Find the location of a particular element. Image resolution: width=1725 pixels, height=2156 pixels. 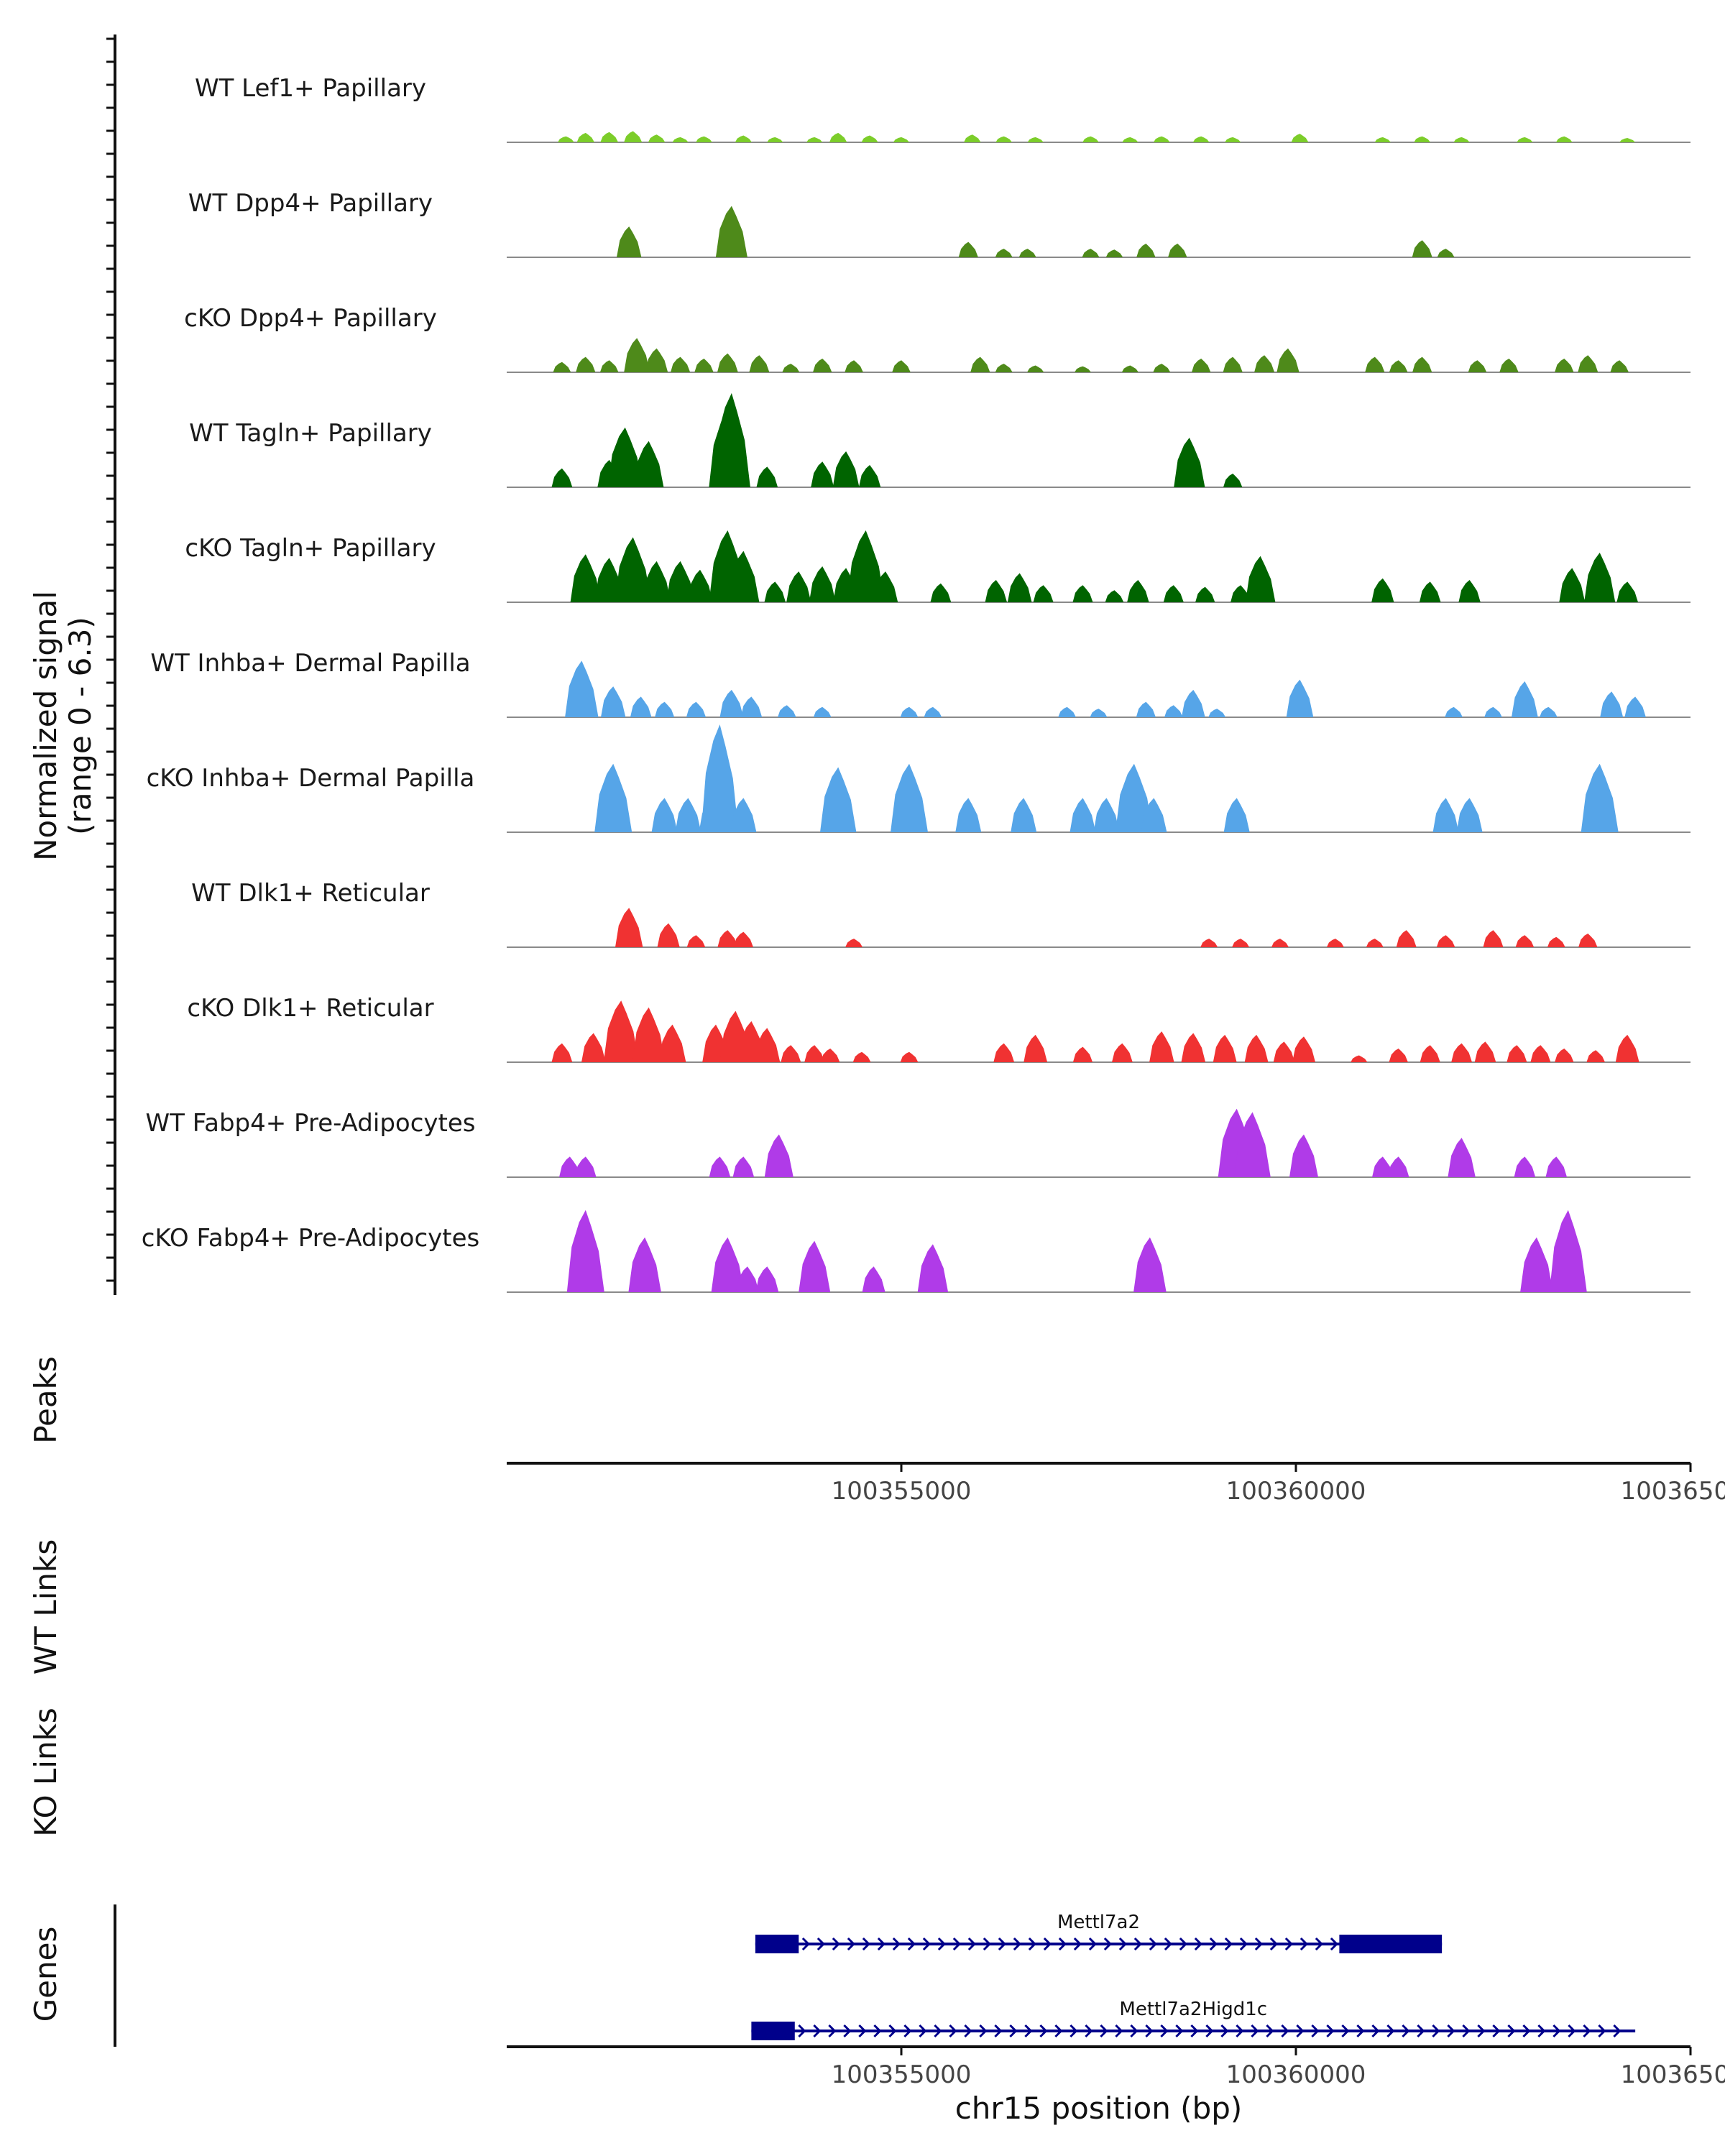

track-1: WT Lef1+ Papillary is located at coordinates (942, 108).